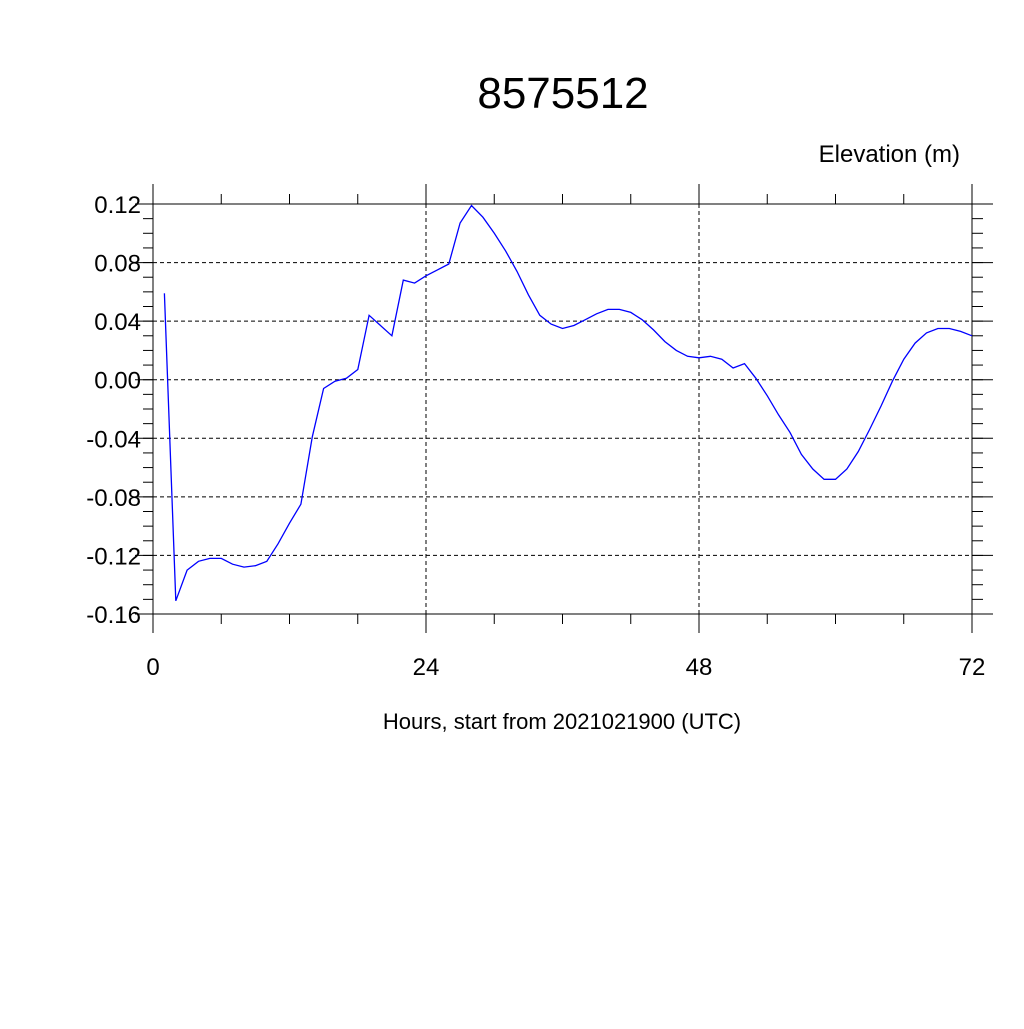  Describe the element at coordinates (113, 439) in the screenshot. I see `y-tick-label: -0.04` at that location.